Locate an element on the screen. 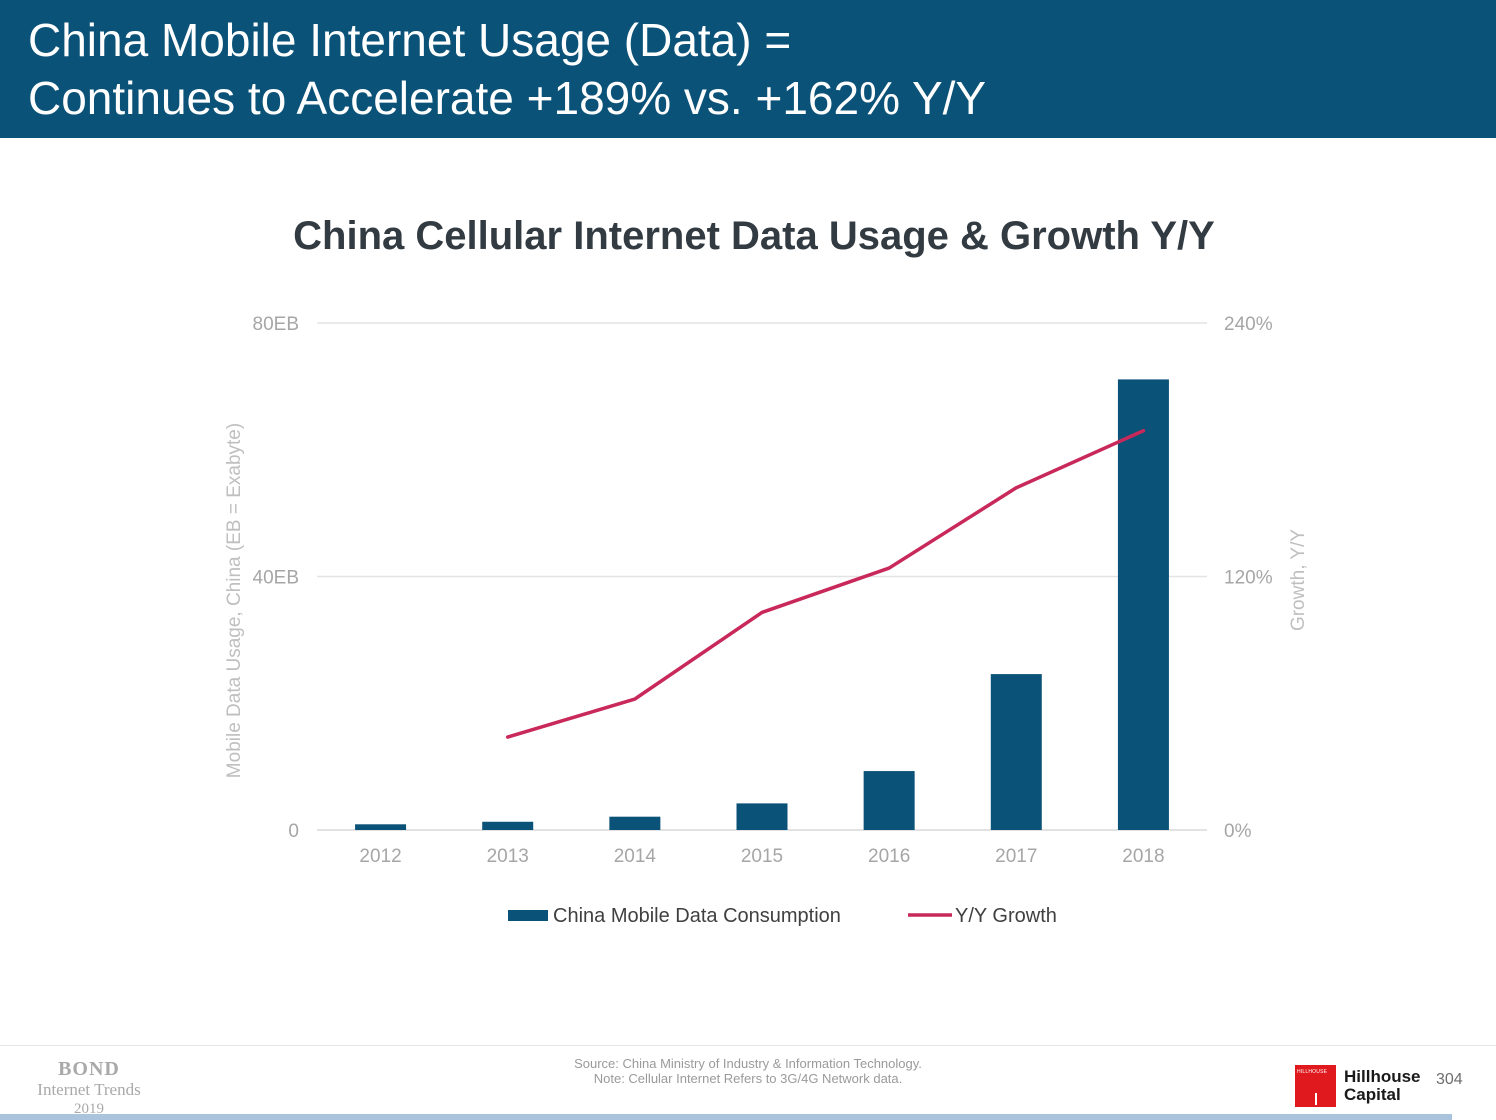  y-left-tick-label: 80EB is located at coordinates (276, 324).